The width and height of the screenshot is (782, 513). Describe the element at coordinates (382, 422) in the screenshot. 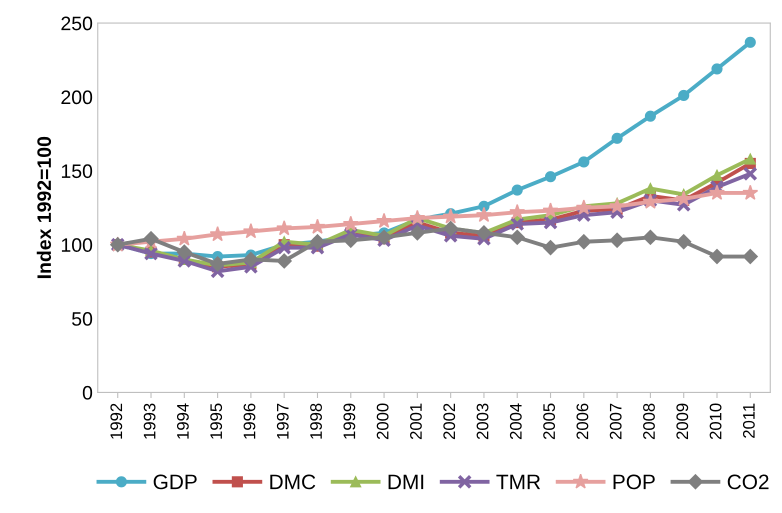

I see `x-tick-label: 2000` at that location.